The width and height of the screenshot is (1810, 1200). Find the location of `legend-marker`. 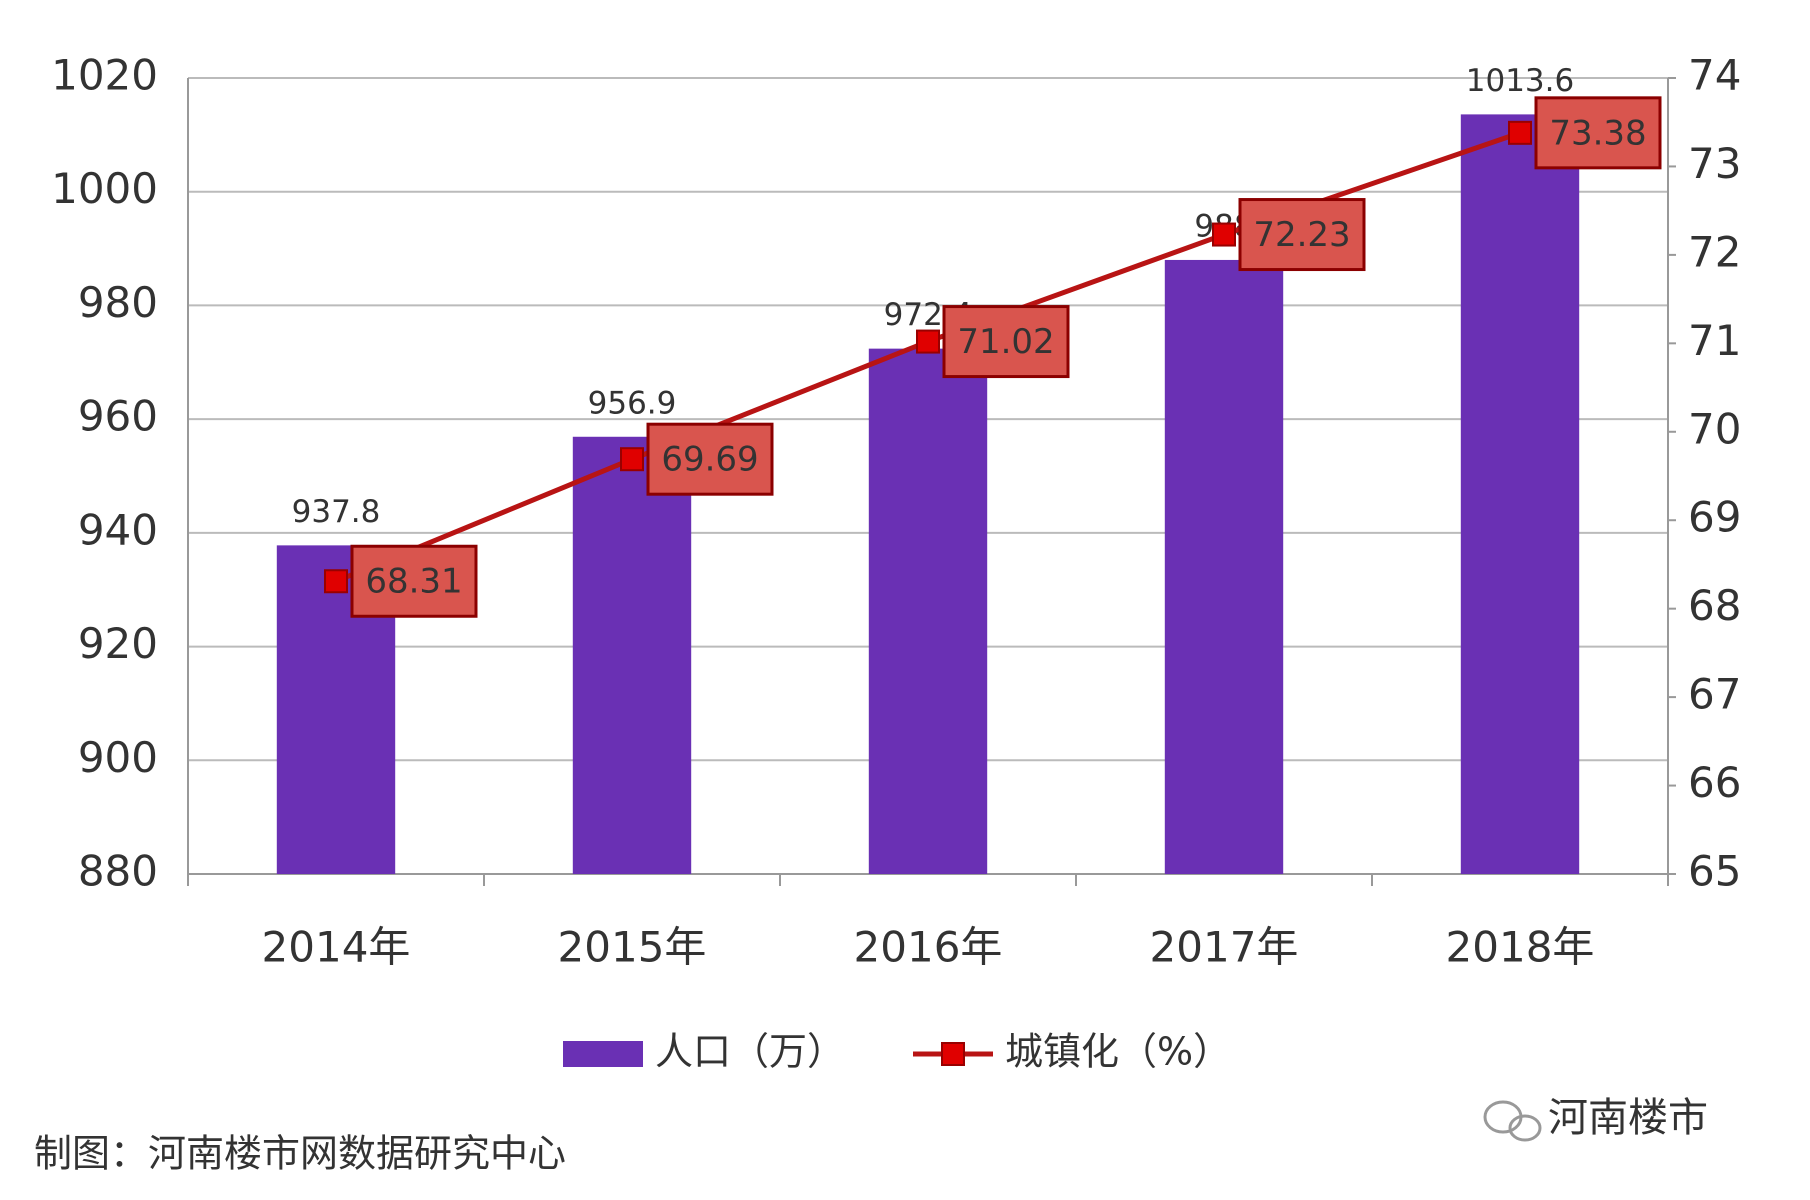

legend-marker is located at coordinates (953, 1054).